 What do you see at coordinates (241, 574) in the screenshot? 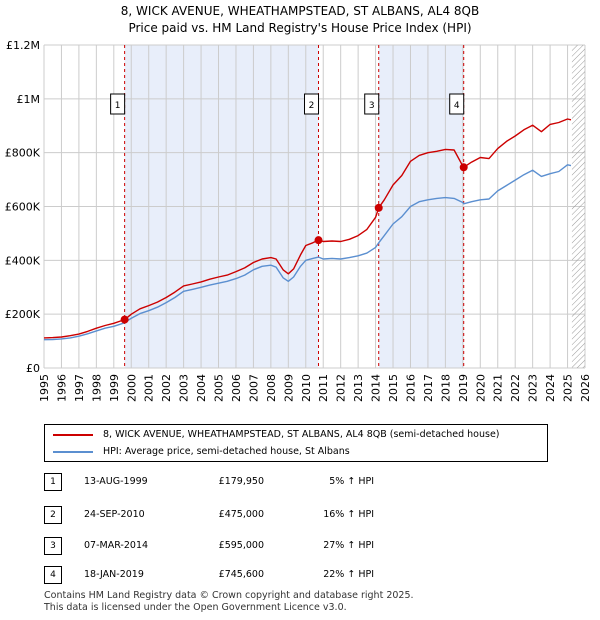
I see `transaction-price: £745,600` at bounding box center [241, 574].